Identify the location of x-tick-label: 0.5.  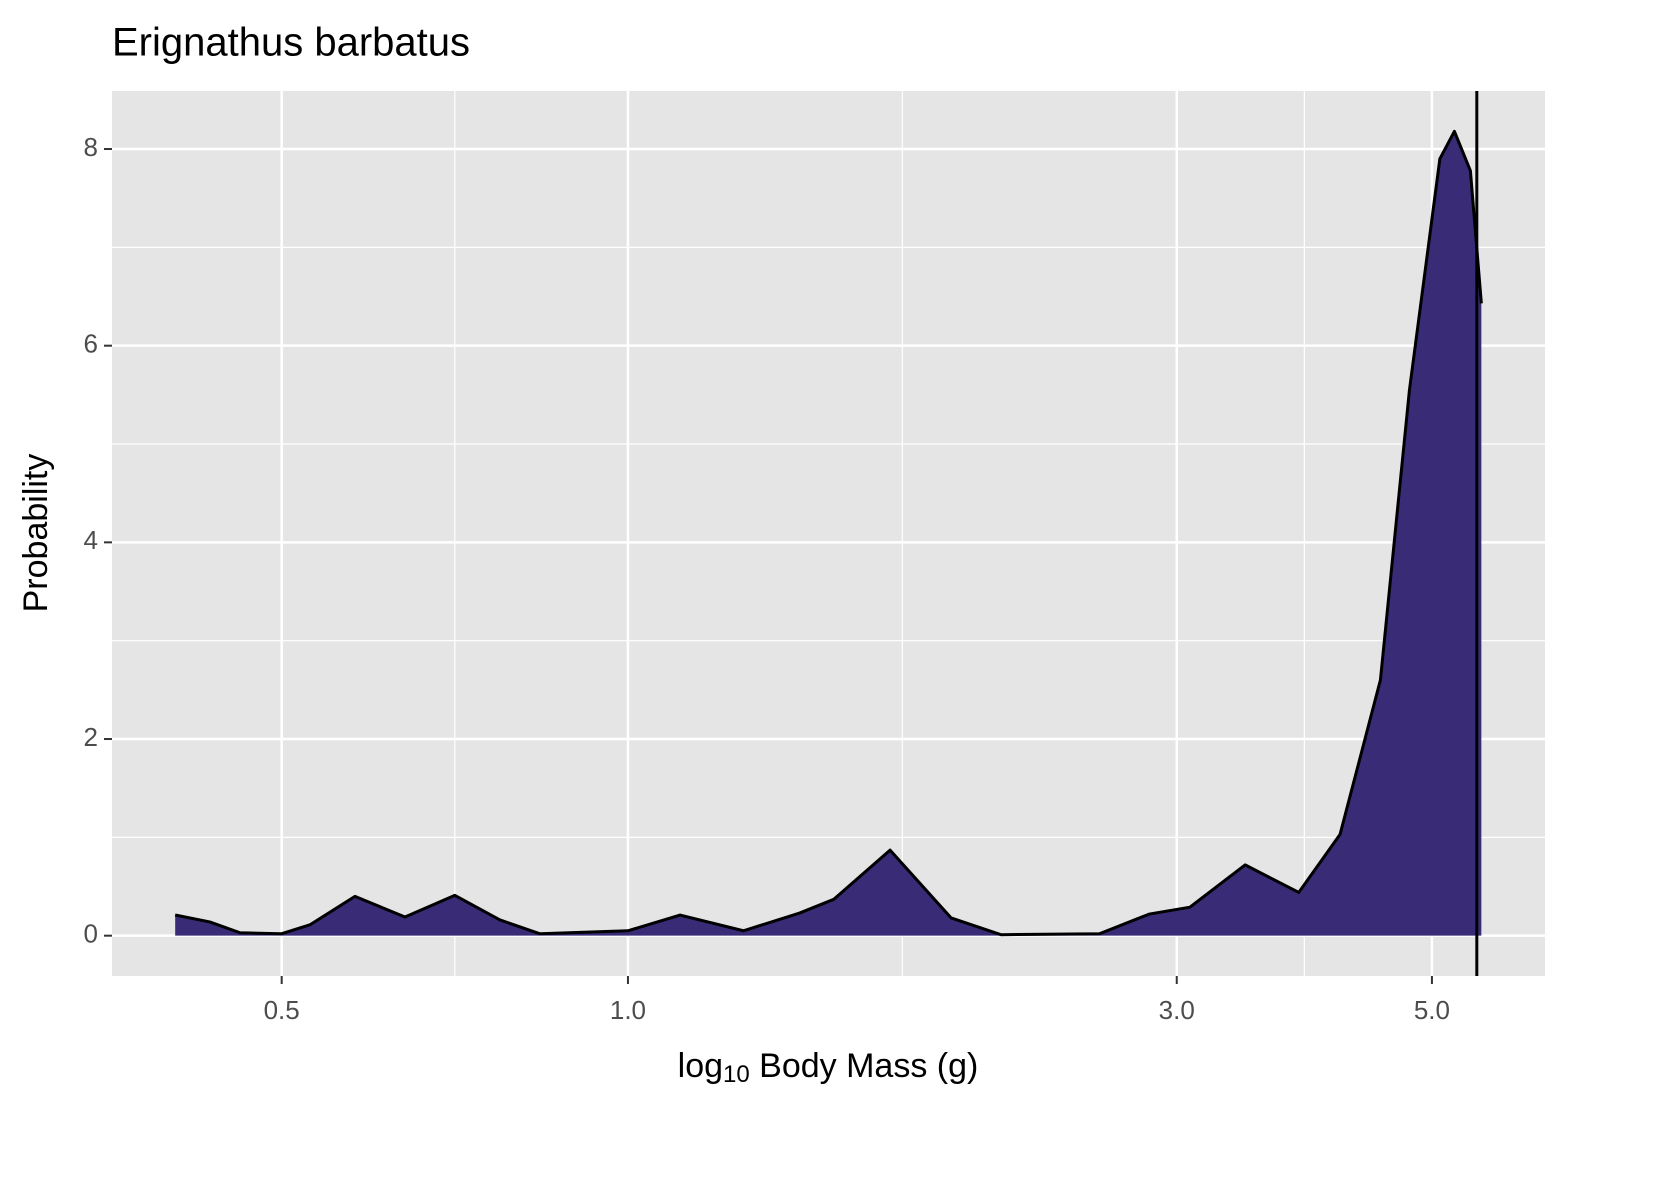
(282, 1010).